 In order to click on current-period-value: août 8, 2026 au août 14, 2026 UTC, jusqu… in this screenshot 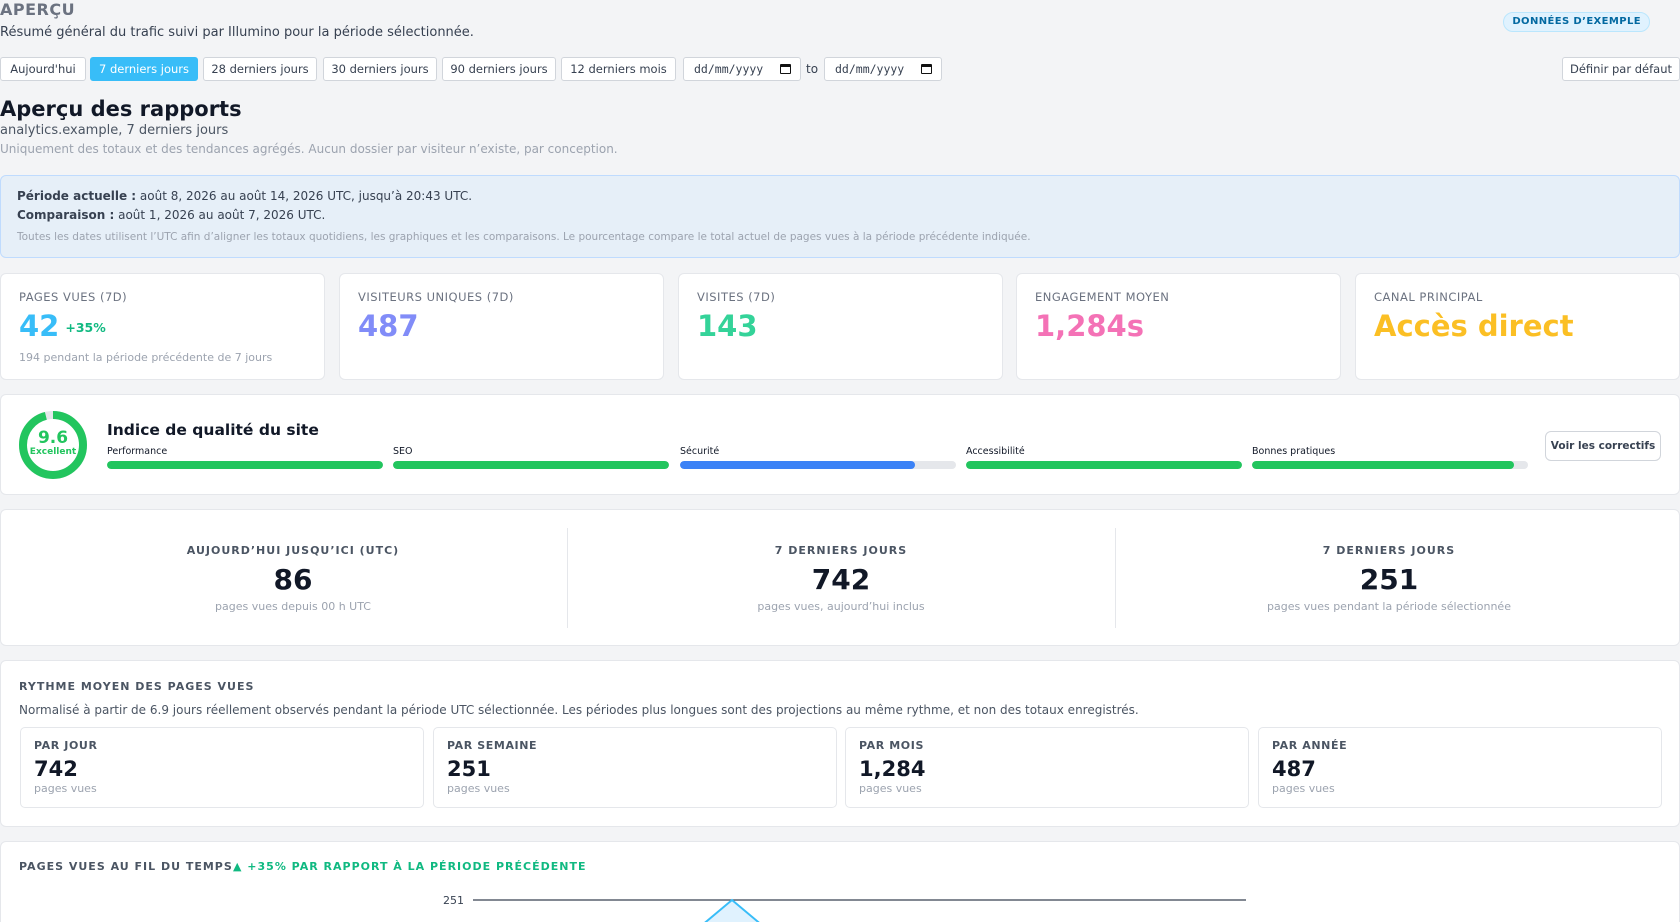, I will do `click(306, 196)`.